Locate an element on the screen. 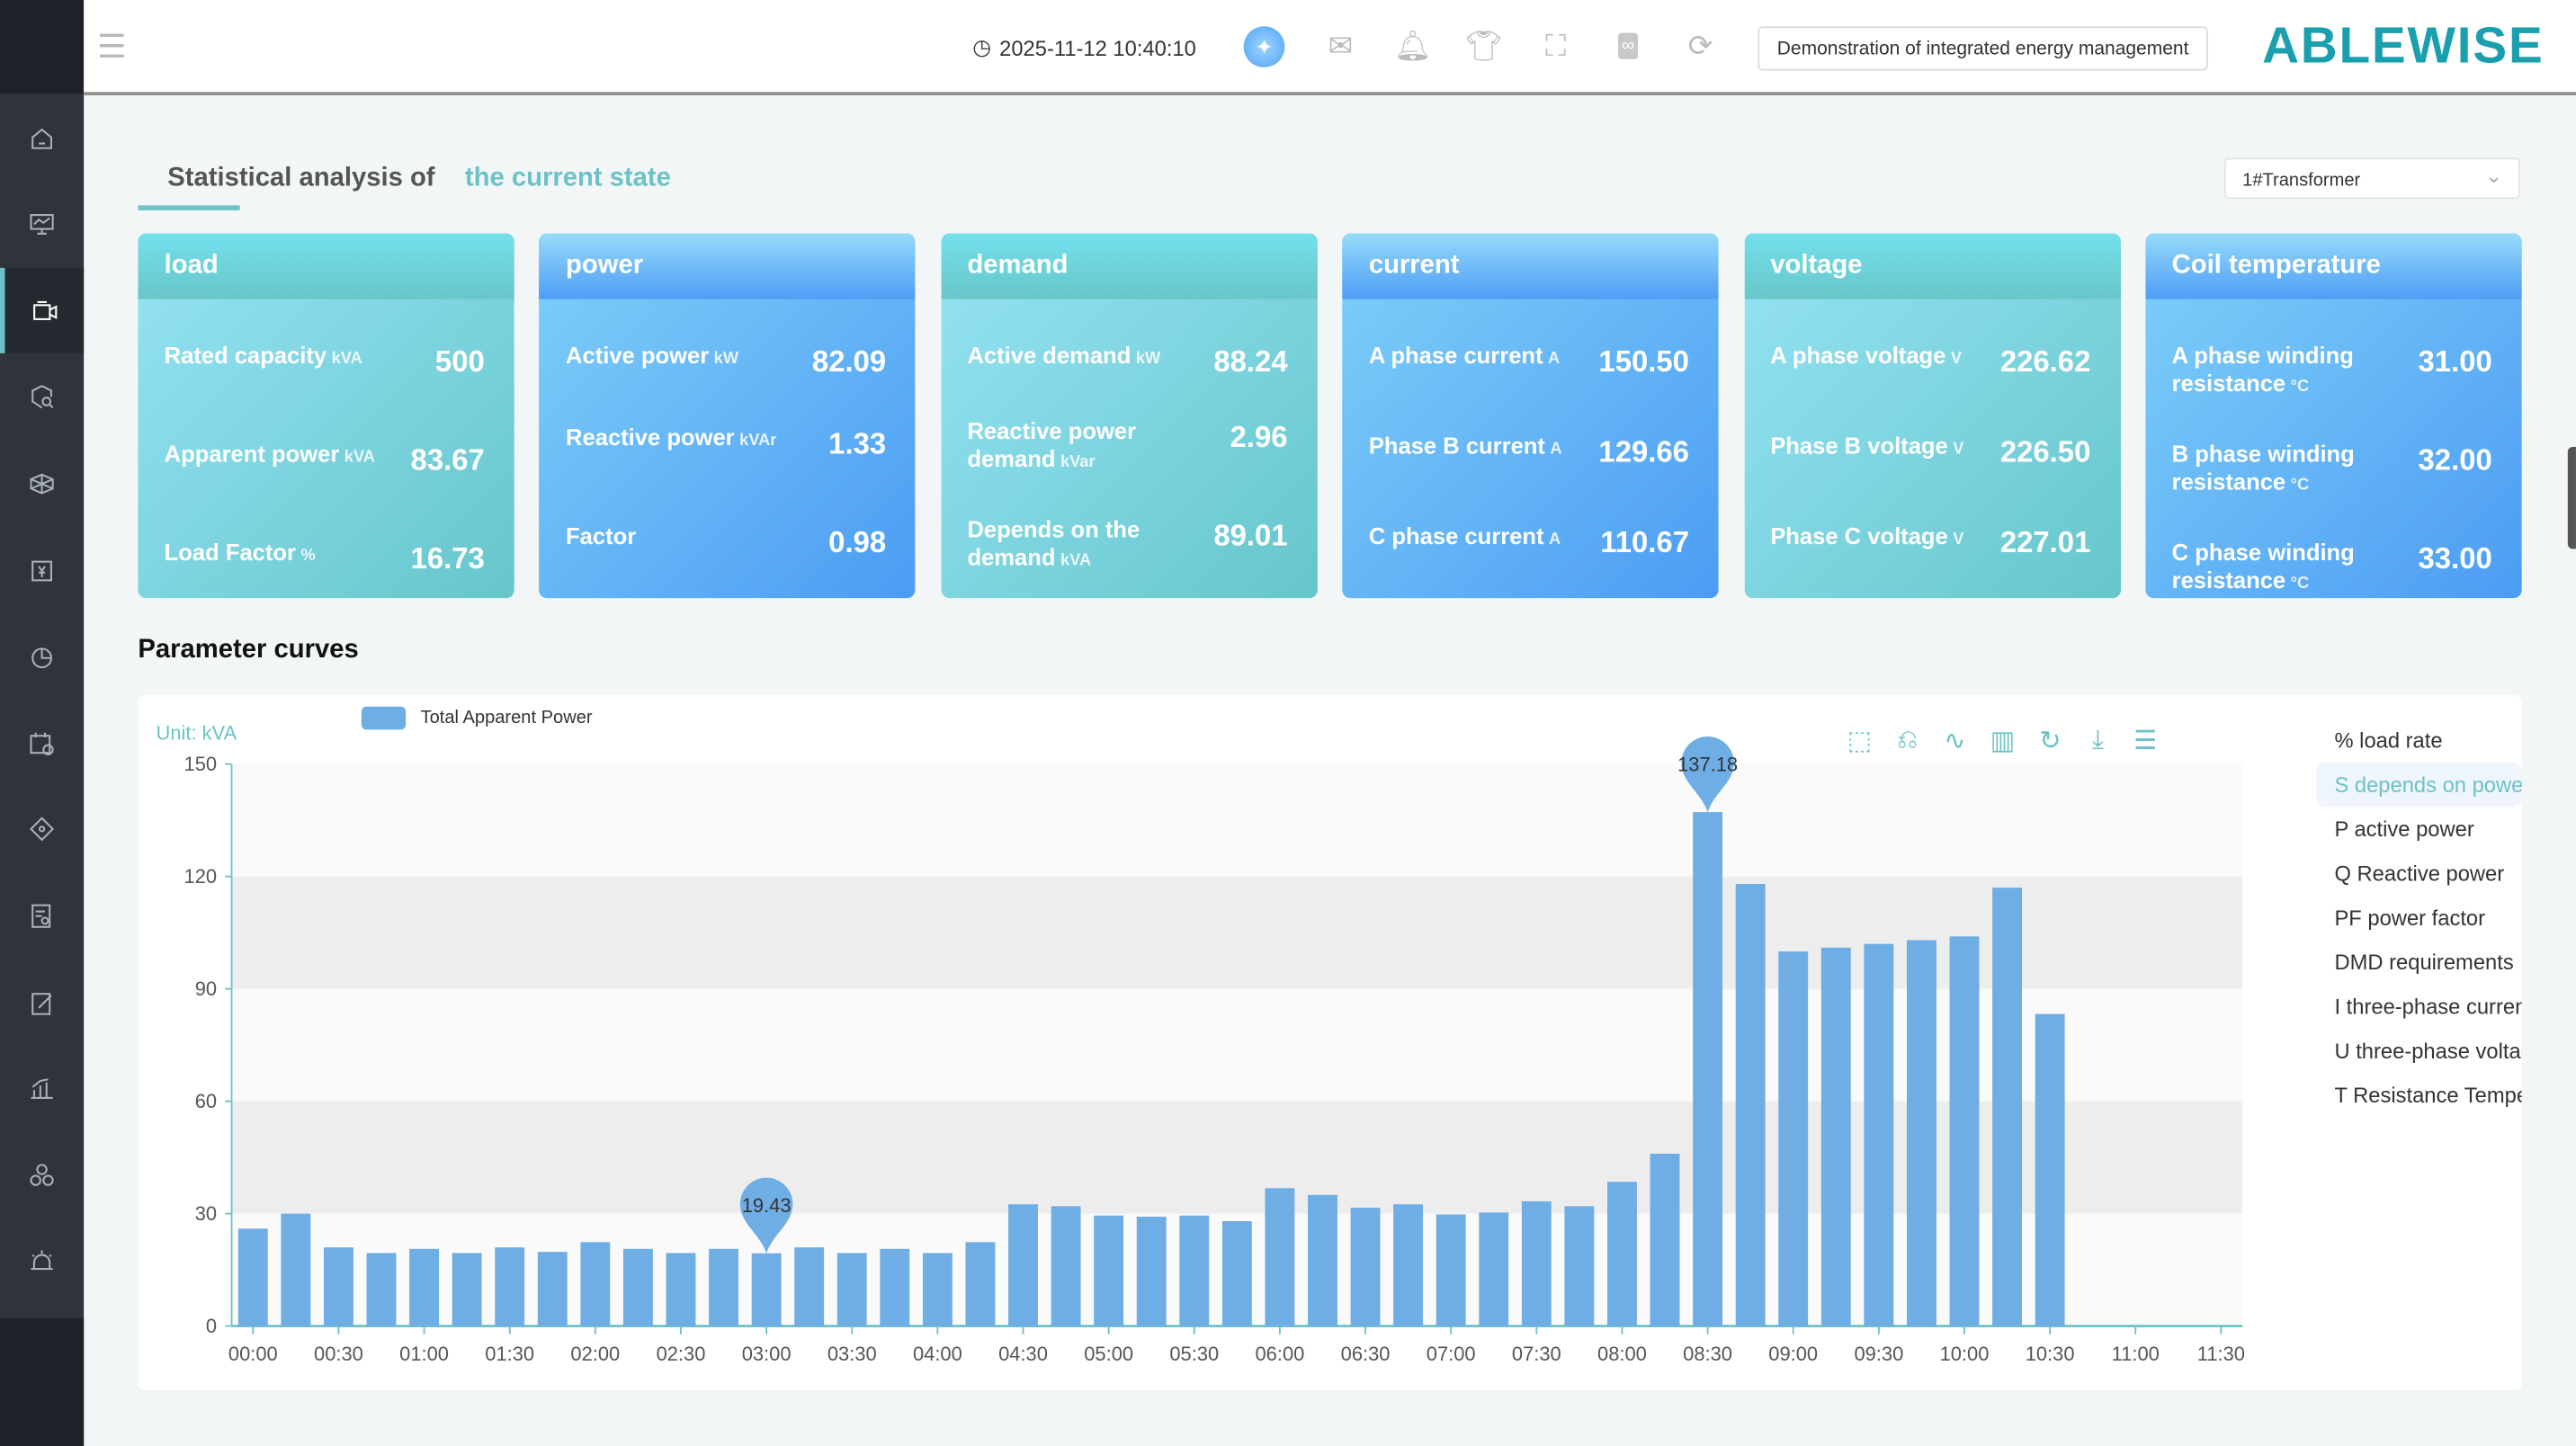 The width and height of the screenshot is (2576, 1446). edit-report-icon is located at coordinates (41, 1003).